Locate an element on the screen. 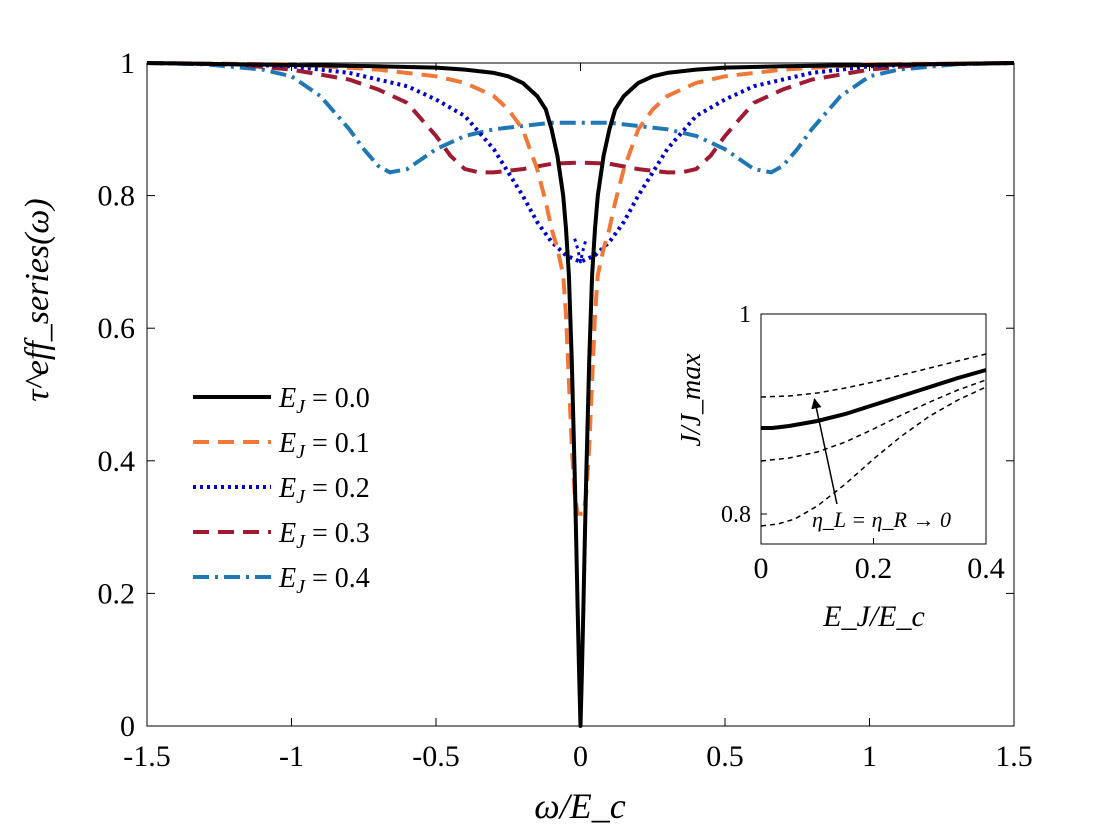 Image resolution: width=1120 pixels, height=840 pixels. main-x-tick-label: 0 is located at coordinates (580, 756).